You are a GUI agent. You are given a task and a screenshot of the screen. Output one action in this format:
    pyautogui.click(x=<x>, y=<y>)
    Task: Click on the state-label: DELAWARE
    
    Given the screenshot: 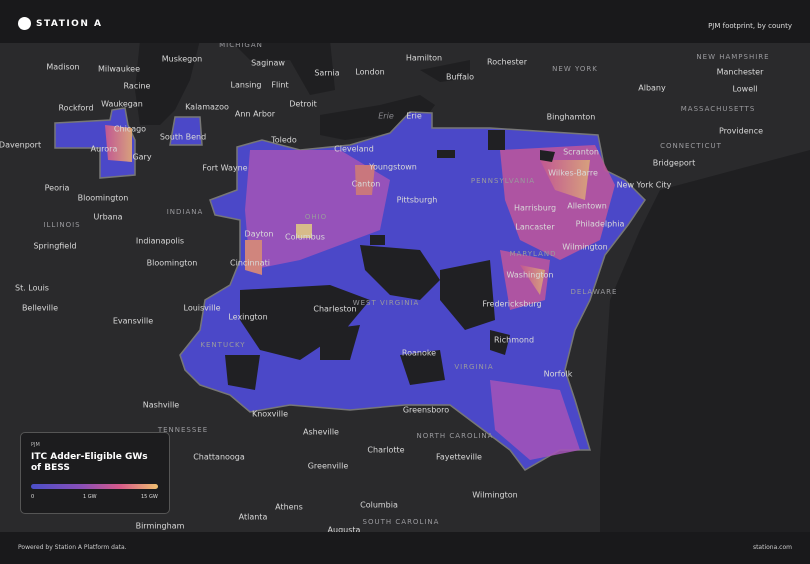 What is the action you would take?
    pyautogui.click(x=594, y=292)
    